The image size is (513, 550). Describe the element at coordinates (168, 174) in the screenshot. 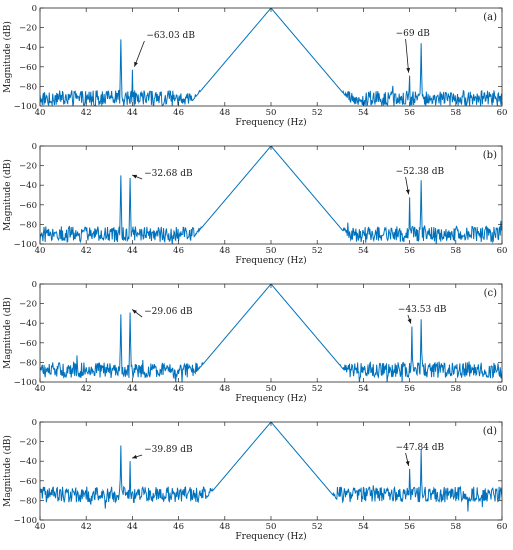

I see `annotation-label: −32.68 dB` at that location.